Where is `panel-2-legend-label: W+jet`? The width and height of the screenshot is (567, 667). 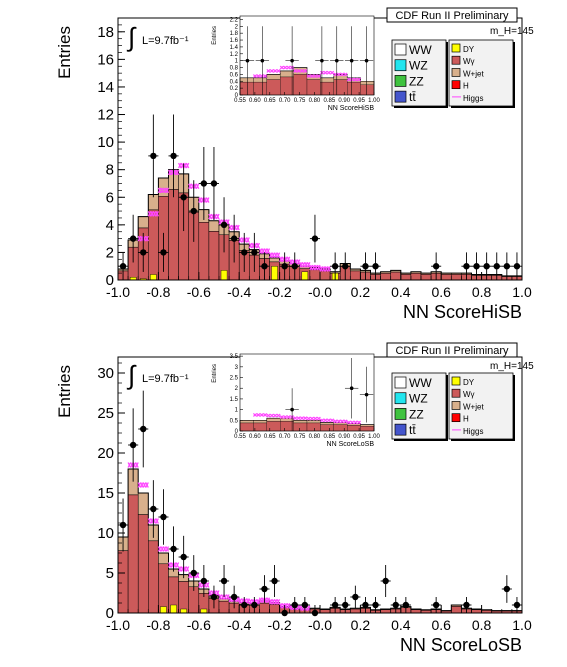
panel-2-legend-label: W+jet is located at coordinates (473, 406).